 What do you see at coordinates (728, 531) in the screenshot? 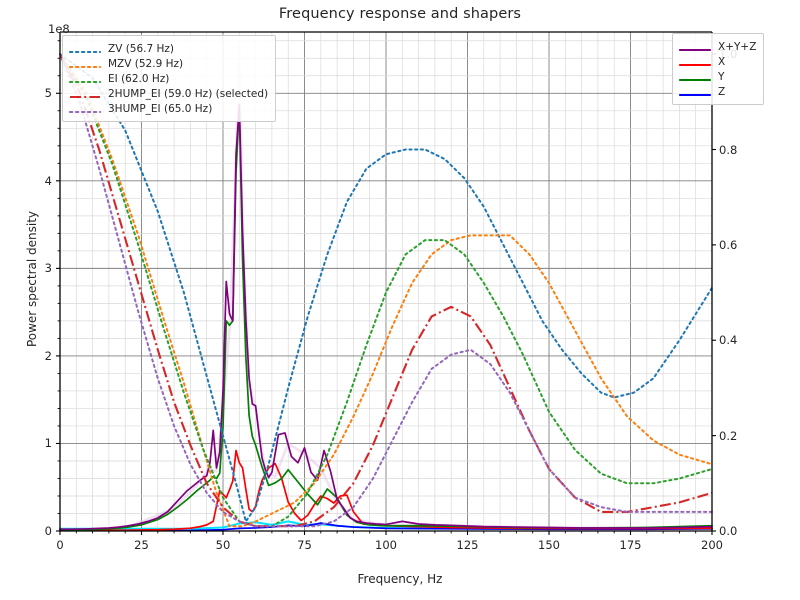
I see `y-tick-label-right: 0.0` at bounding box center [728, 531].